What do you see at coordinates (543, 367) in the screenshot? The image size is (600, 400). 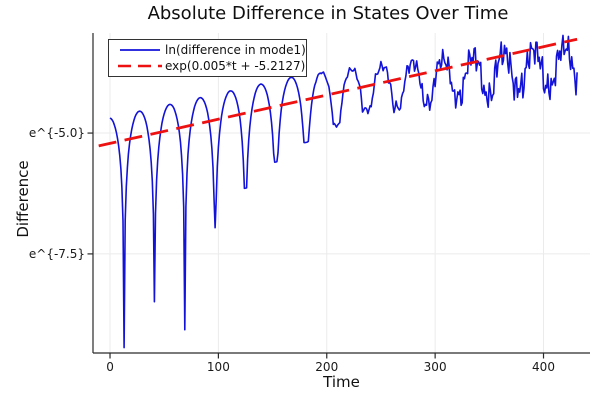 I see `x-tick-label: 400` at bounding box center [543, 367].